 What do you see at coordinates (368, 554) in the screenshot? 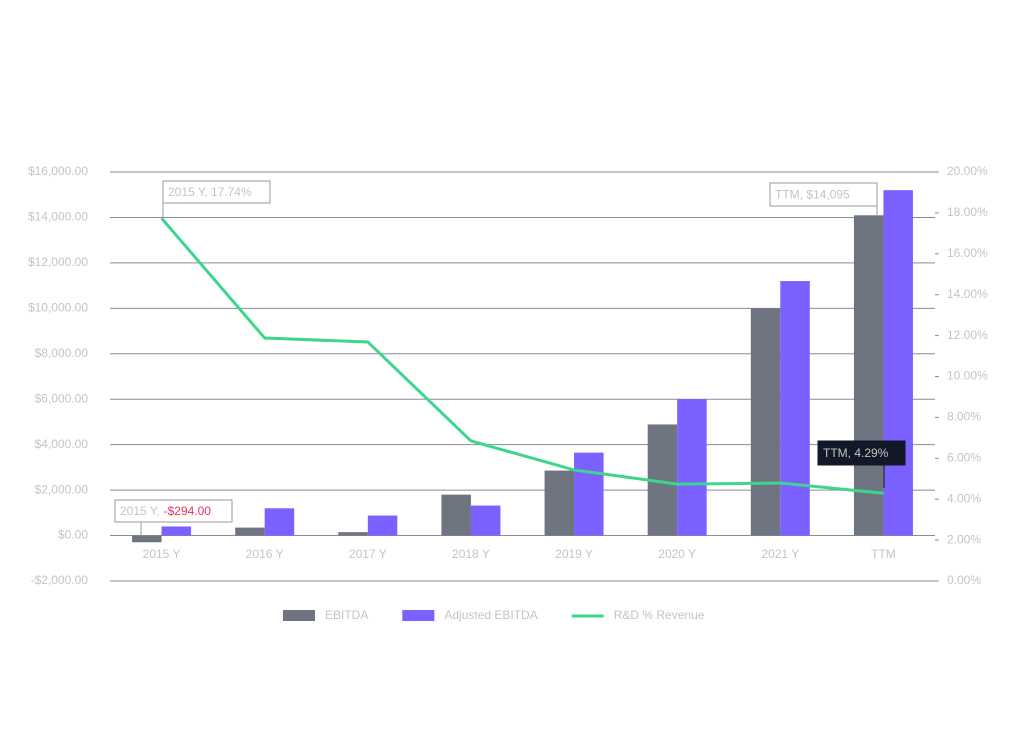
I see `x-tick-label: 2017 Y` at bounding box center [368, 554].